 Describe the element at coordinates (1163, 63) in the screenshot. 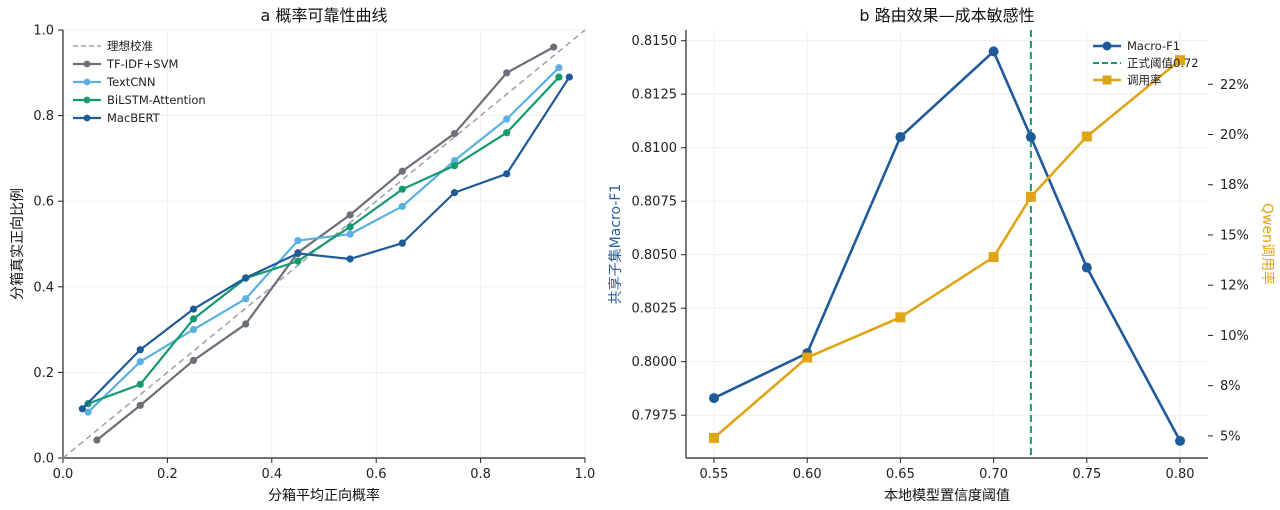

I see `legend-label: 正式阈值0.72` at that location.